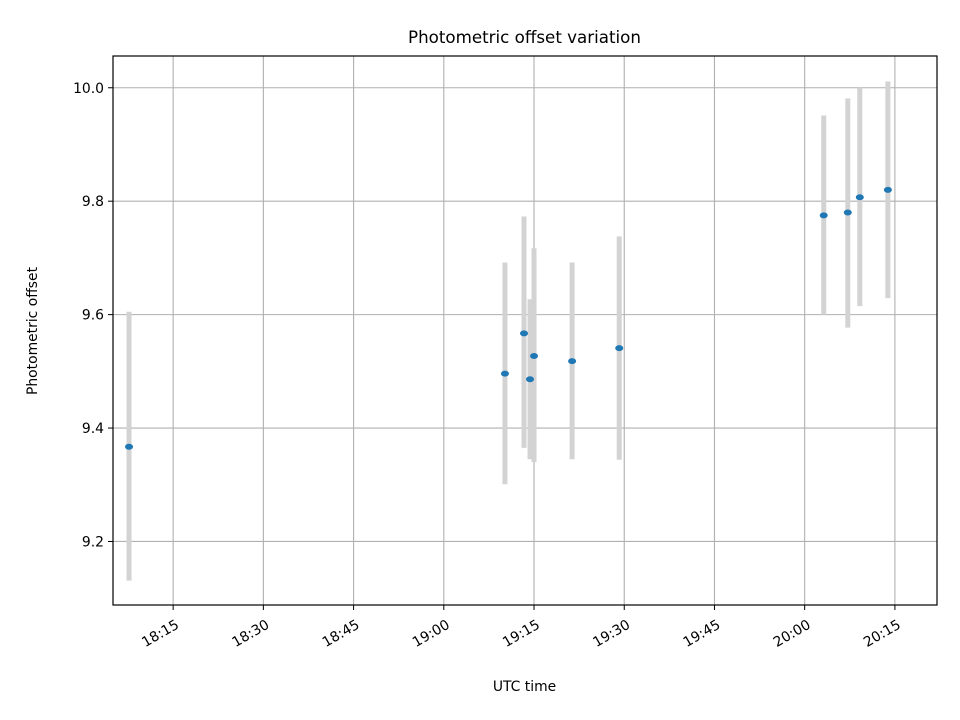 The width and height of the screenshot is (960, 720). I want to click on x-axis-title: UTC time, so click(524, 687).